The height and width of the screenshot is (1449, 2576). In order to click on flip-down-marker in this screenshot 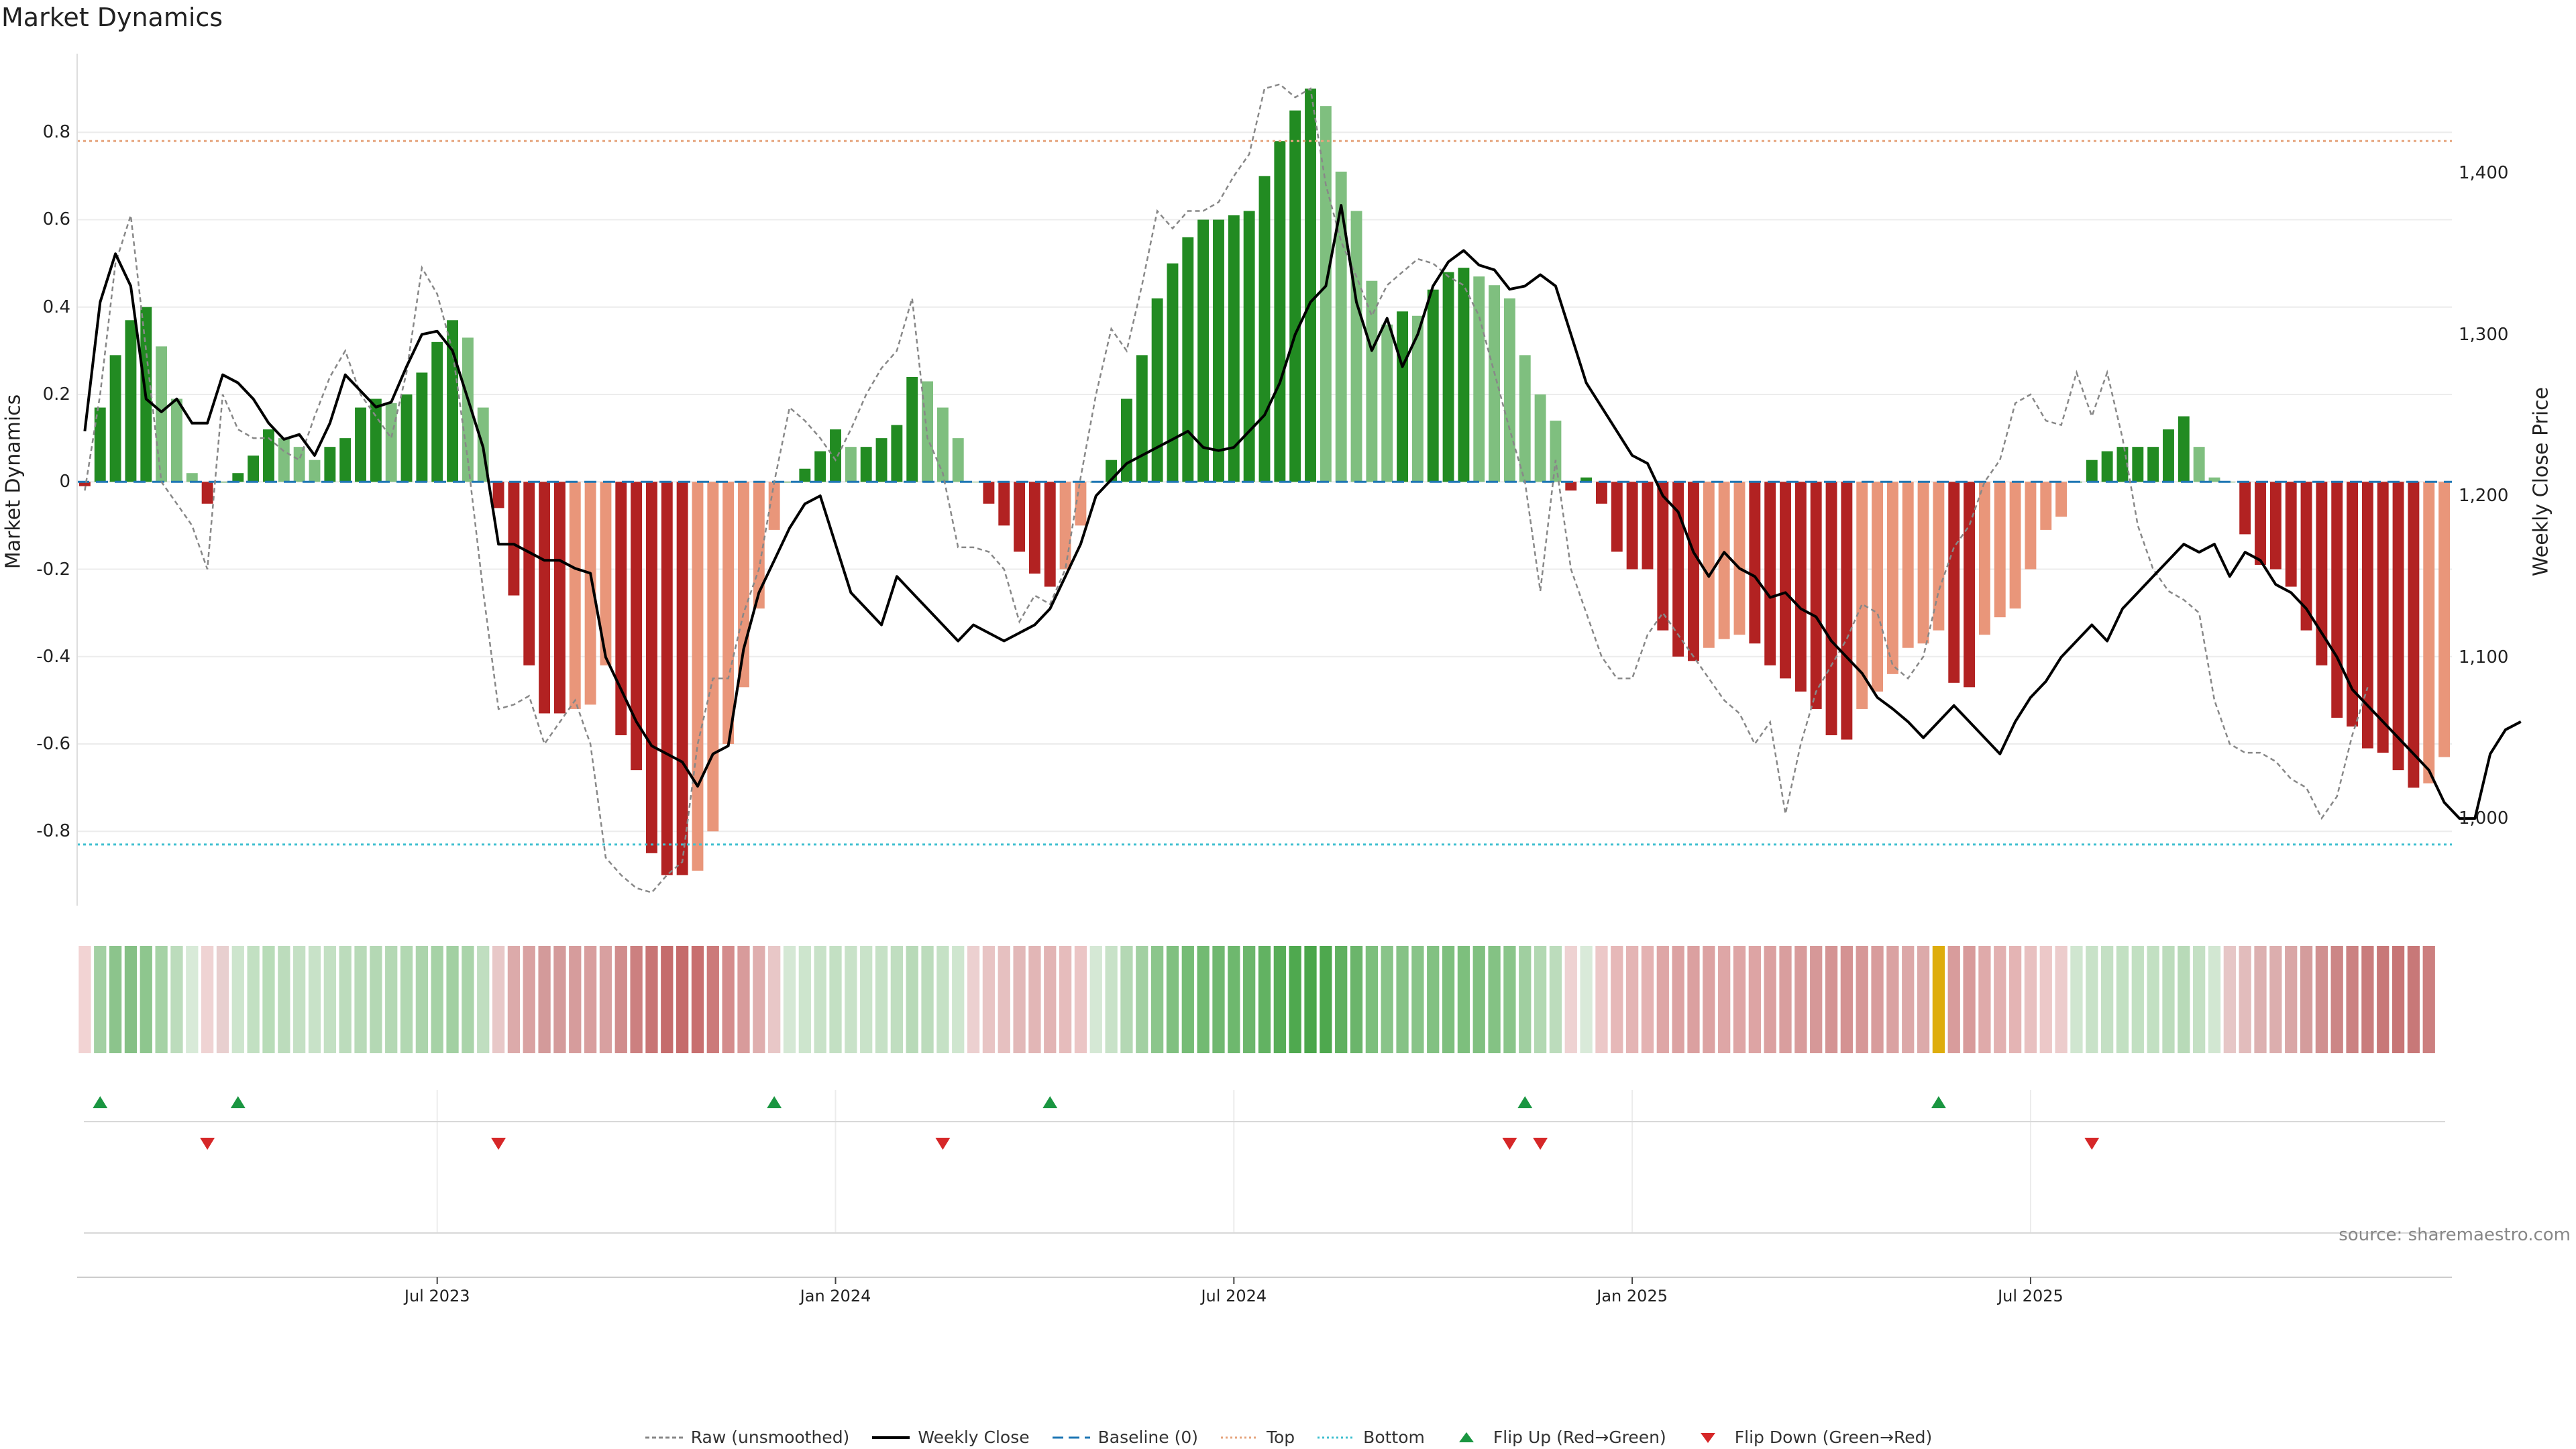, I will do `click(2092, 1144)`.